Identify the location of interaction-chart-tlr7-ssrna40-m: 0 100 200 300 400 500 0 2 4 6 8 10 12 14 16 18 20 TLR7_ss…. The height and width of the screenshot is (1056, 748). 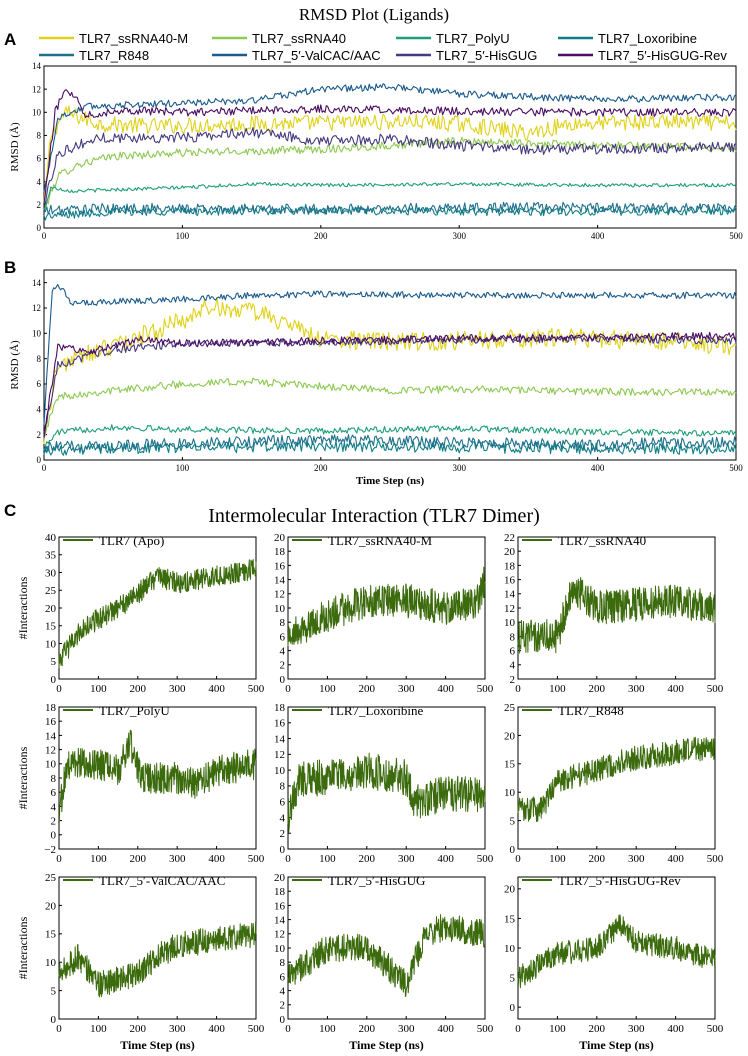
(384, 613).